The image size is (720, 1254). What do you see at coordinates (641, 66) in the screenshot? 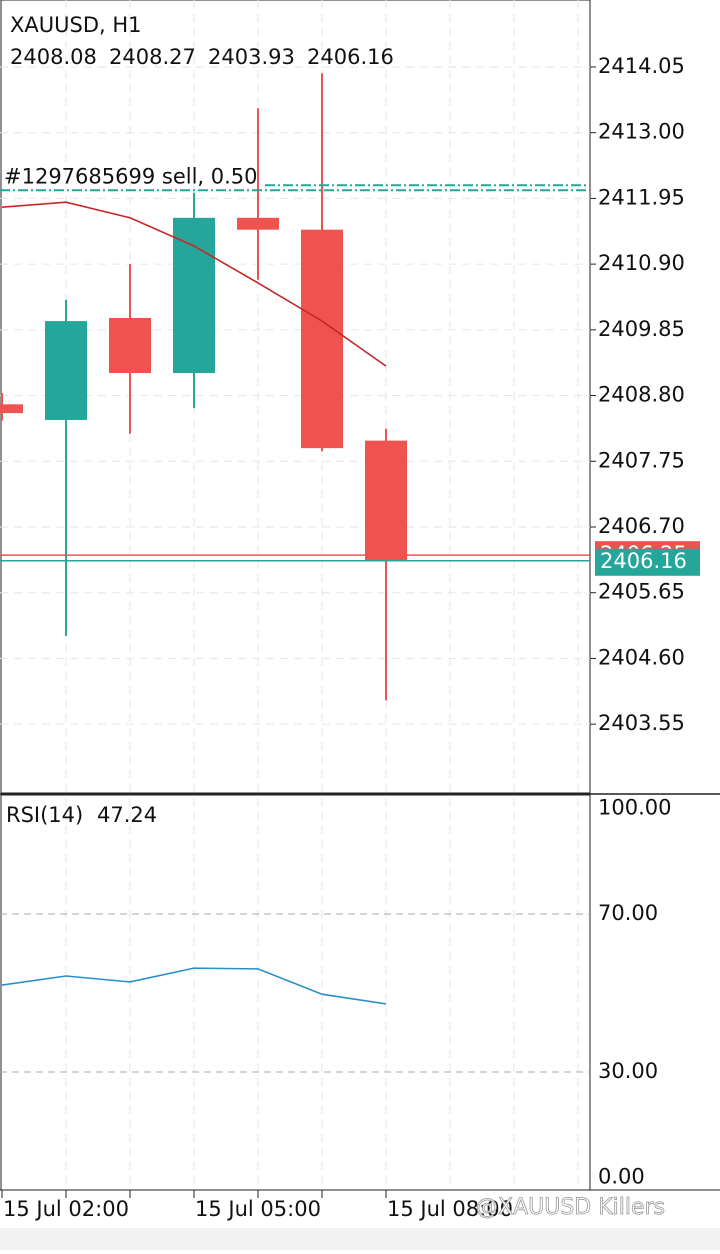
I see `y-tick-label: 2414.05` at bounding box center [641, 66].